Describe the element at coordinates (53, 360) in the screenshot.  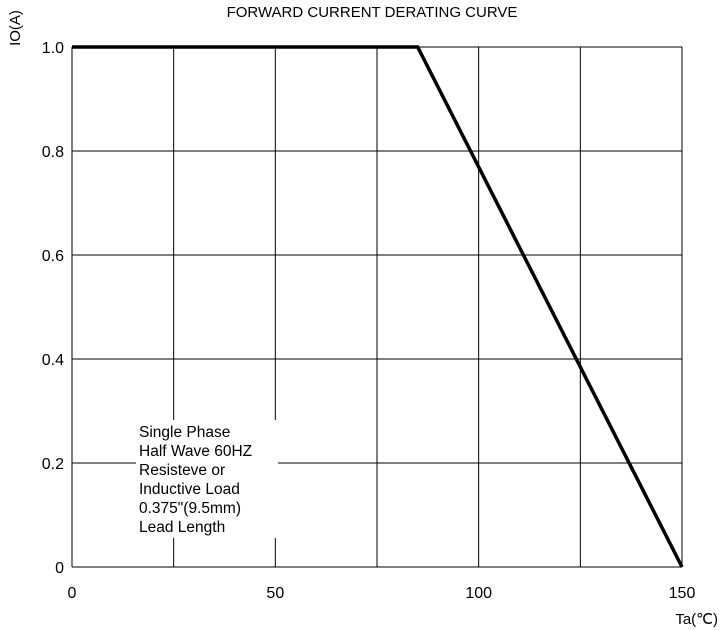
I see `y-tick-label: 0.4` at that location.